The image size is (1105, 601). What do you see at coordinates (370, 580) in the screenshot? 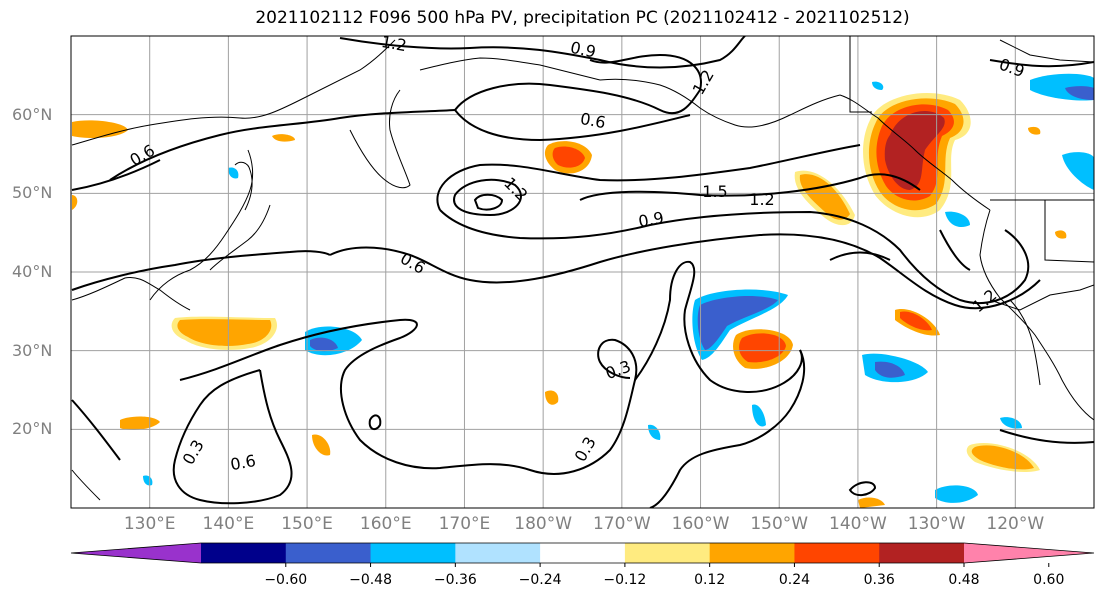
I see `colorbar-tick-label: −0.48` at bounding box center [370, 580].